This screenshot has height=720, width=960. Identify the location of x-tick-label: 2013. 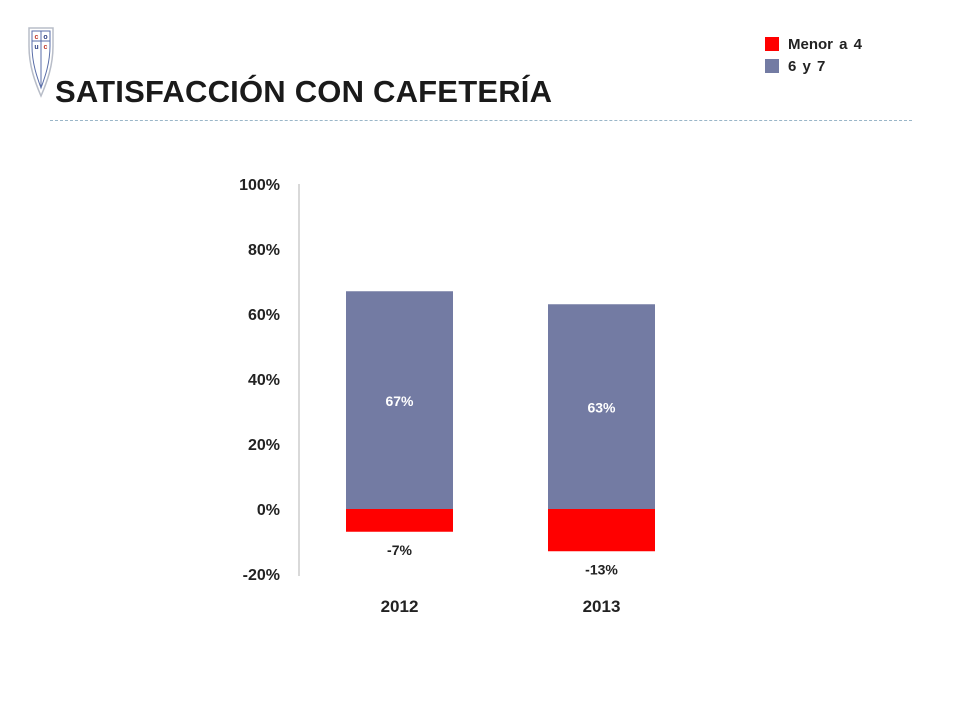
(602, 606).